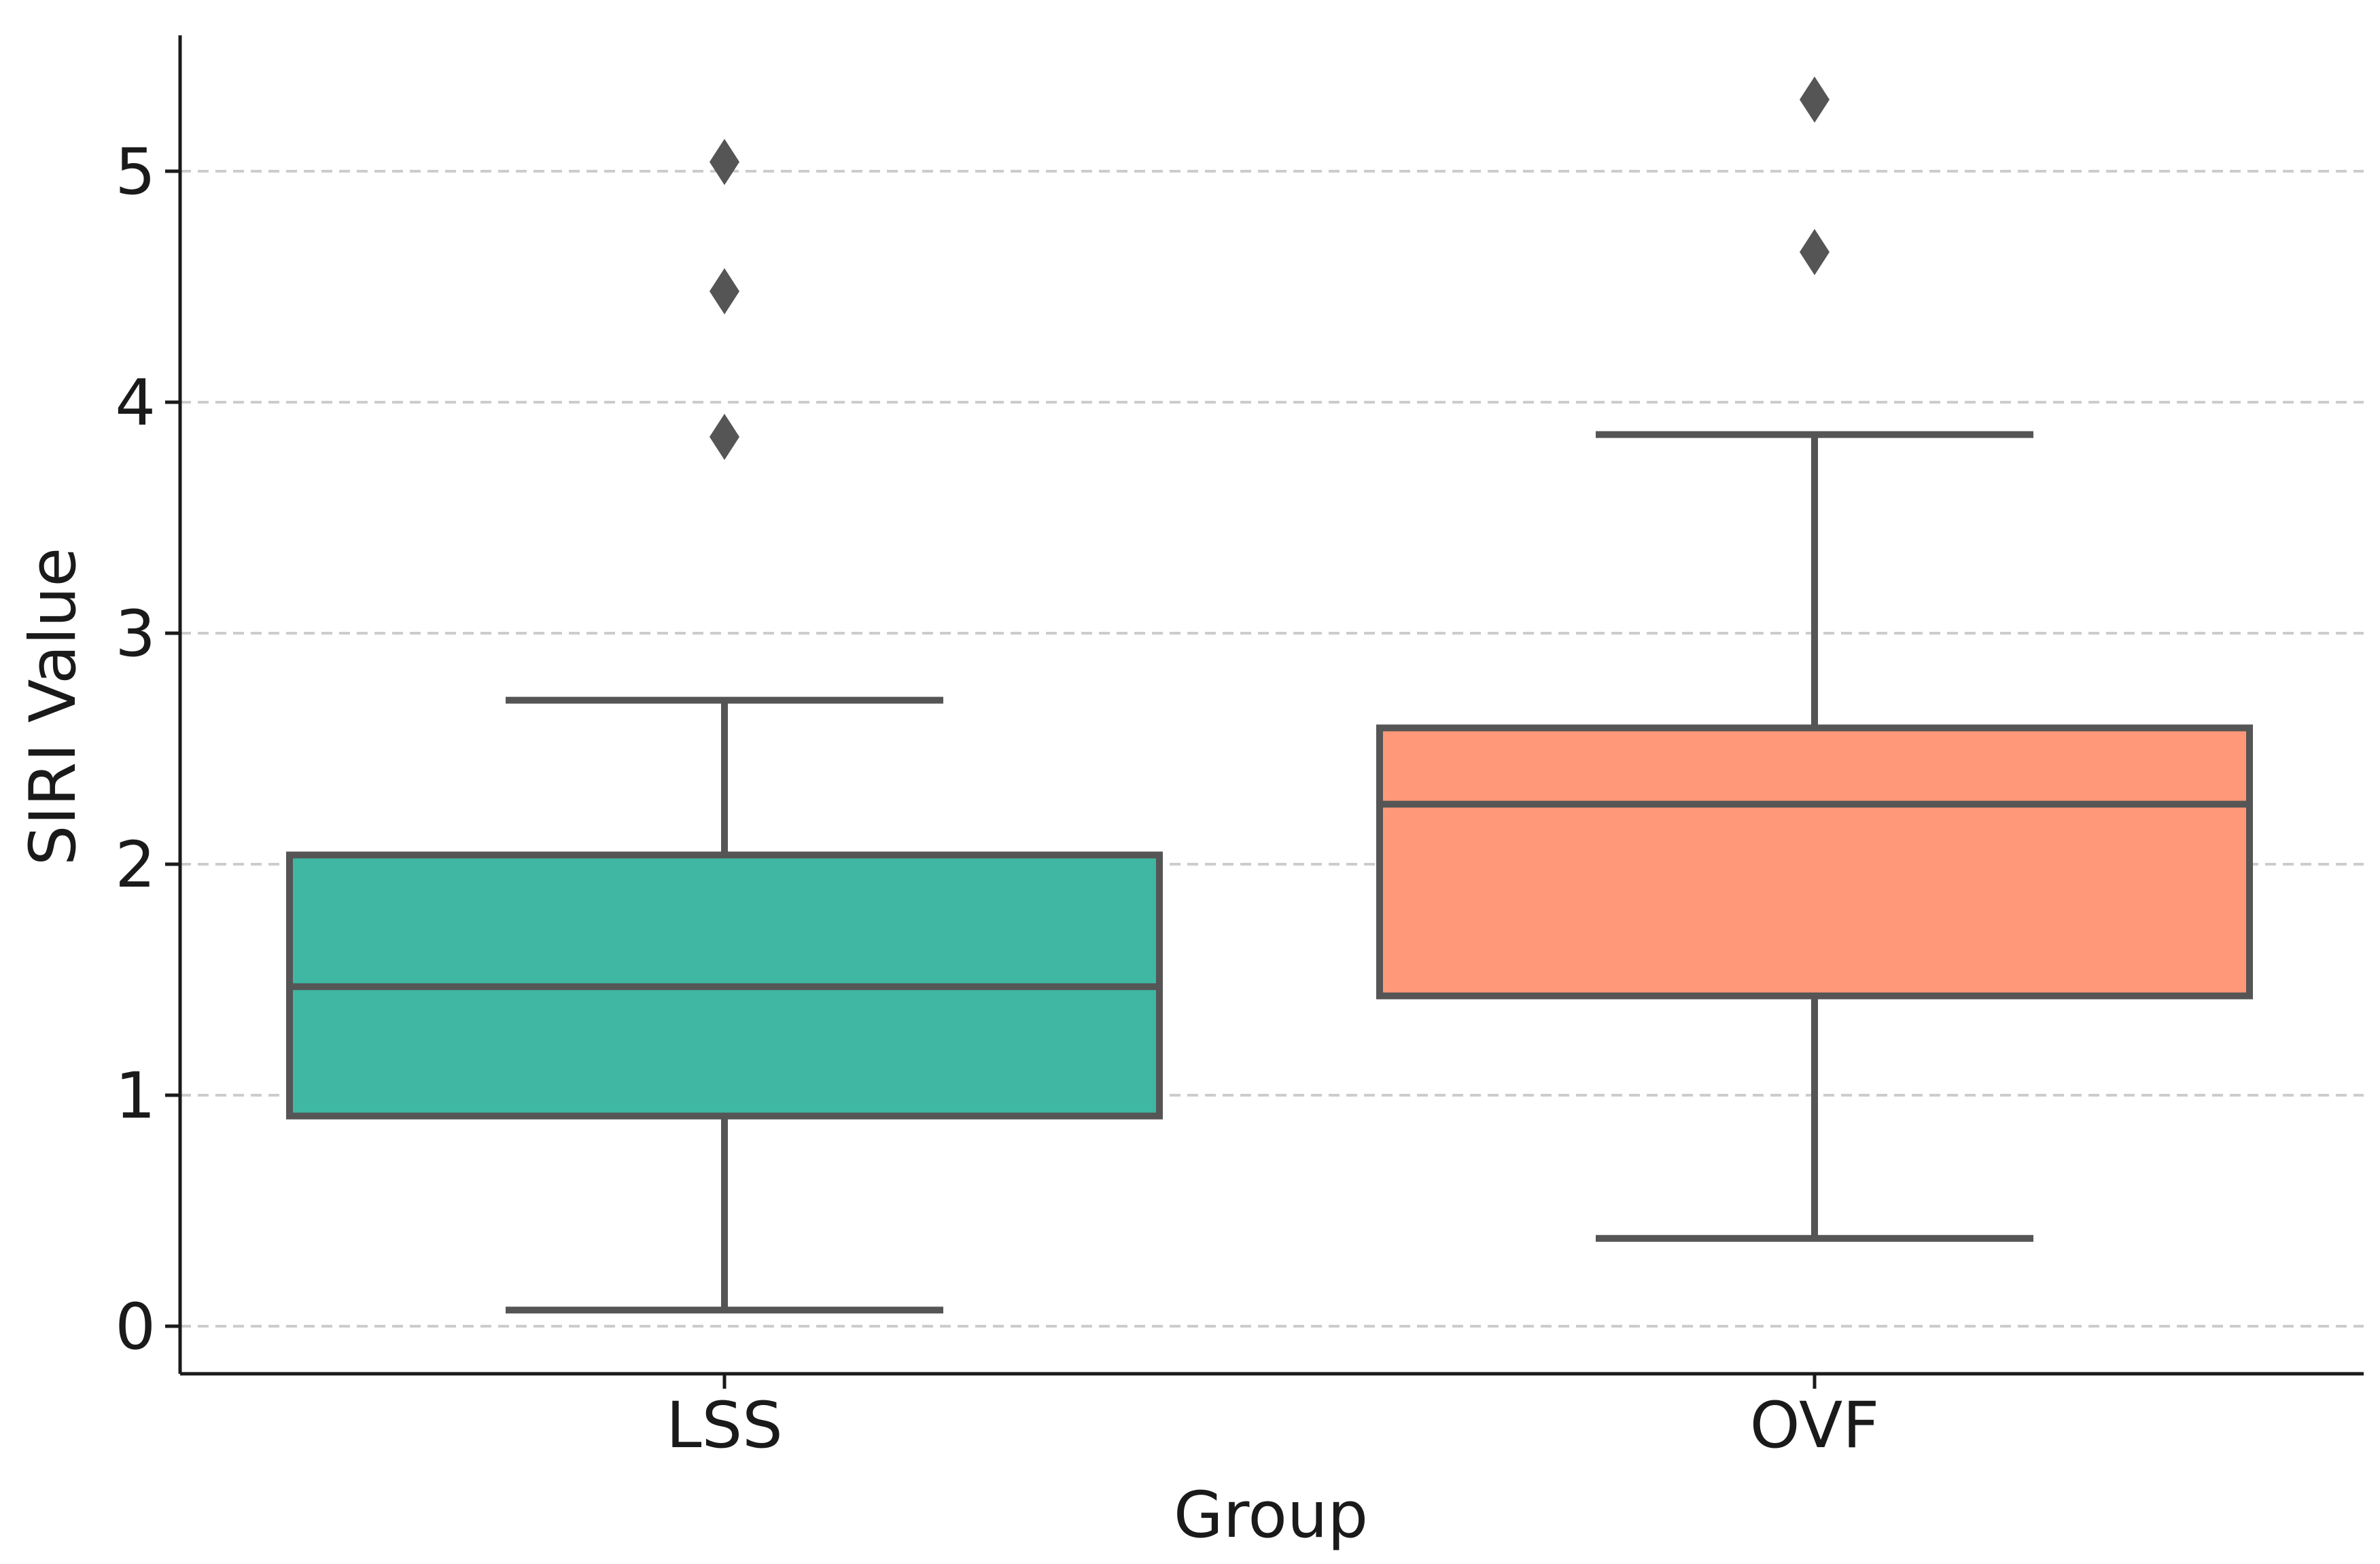 The image size is (2380, 1564). I want to click on x-axis-title: Group, so click(1271, 1515).